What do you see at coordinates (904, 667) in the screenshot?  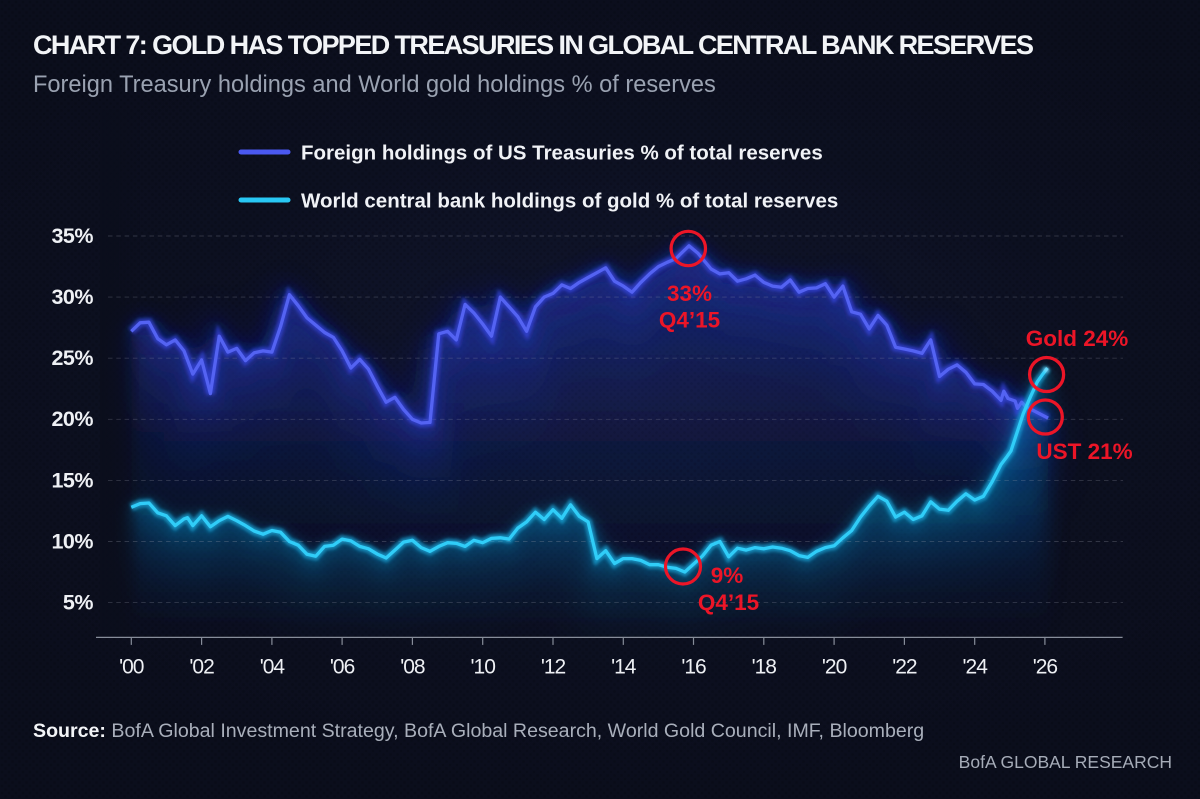 I see `svg-text: '22` at bounding box center [904, 667].